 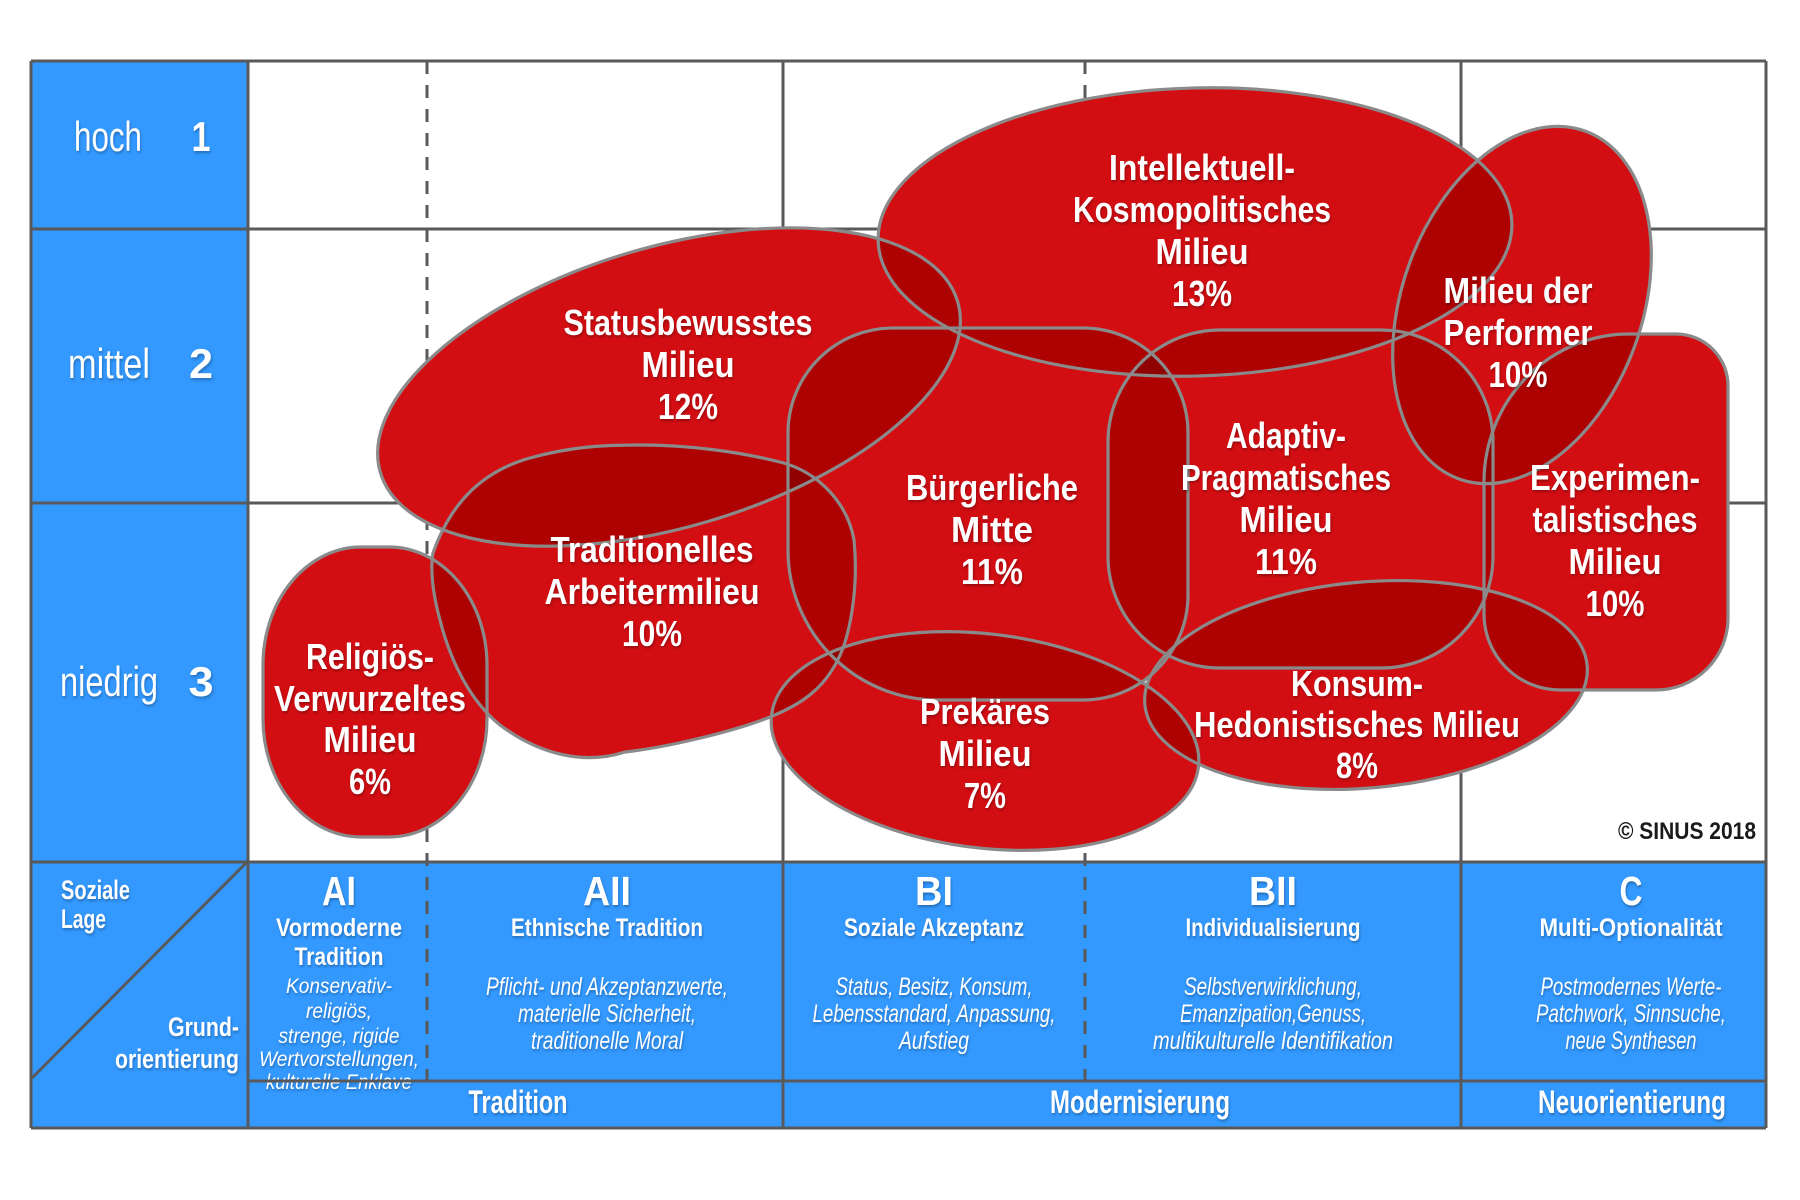 I want to click on svg-text: C, so click(x=1631, y=891).